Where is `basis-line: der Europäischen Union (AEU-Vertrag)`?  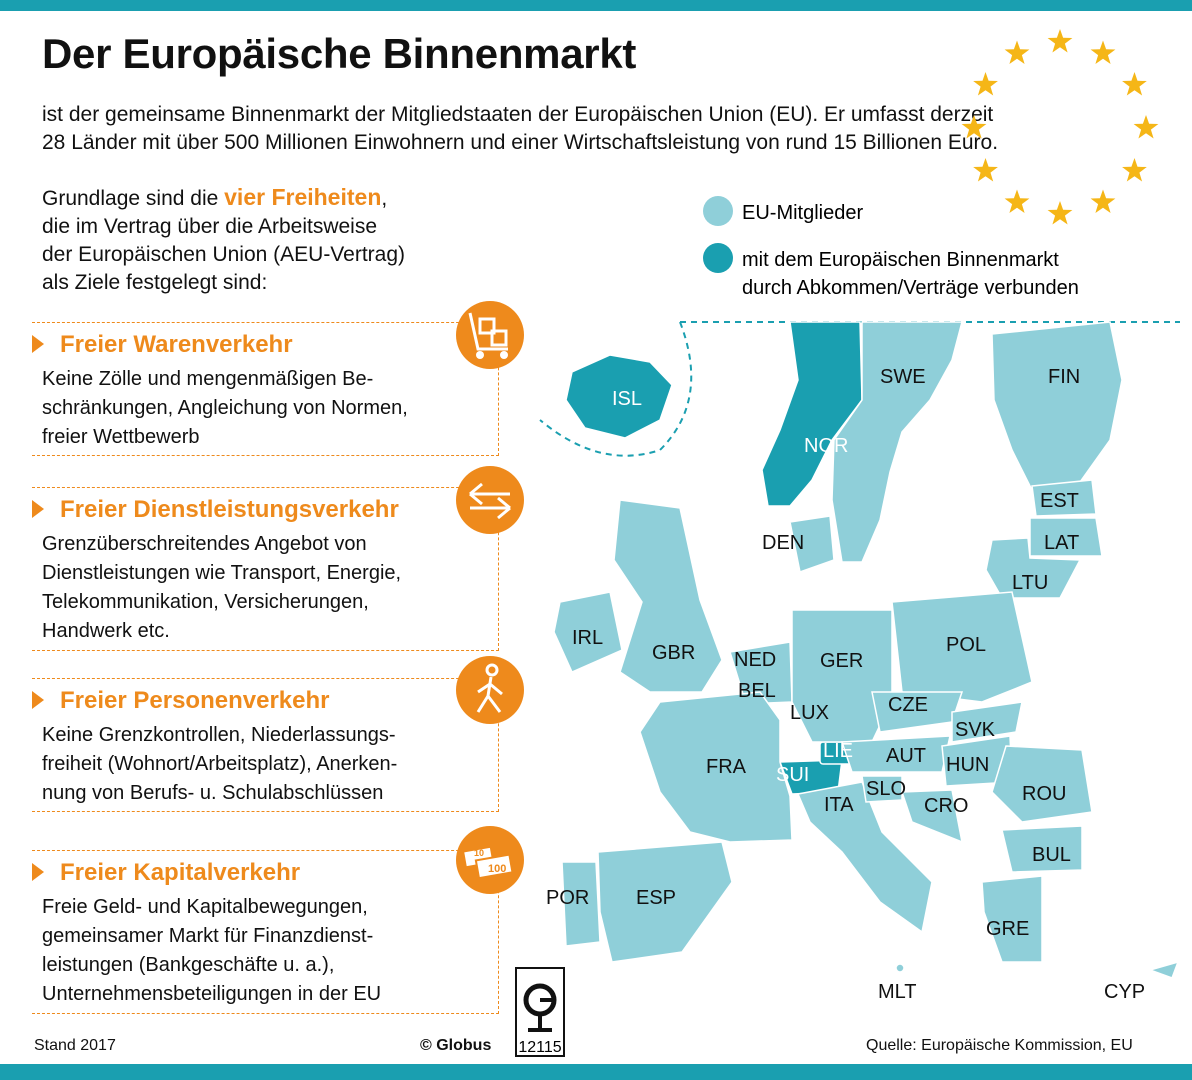 basis-line: der Europäischen Union (AEU-Vertrag) is located at coordinates (224, 254).